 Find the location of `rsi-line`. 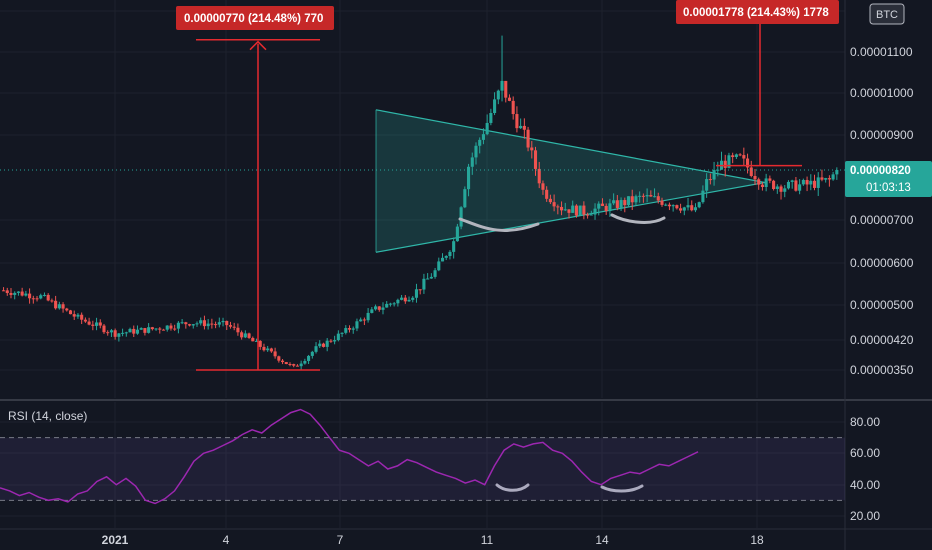

rsi-line is located at coordinates (349, 456).